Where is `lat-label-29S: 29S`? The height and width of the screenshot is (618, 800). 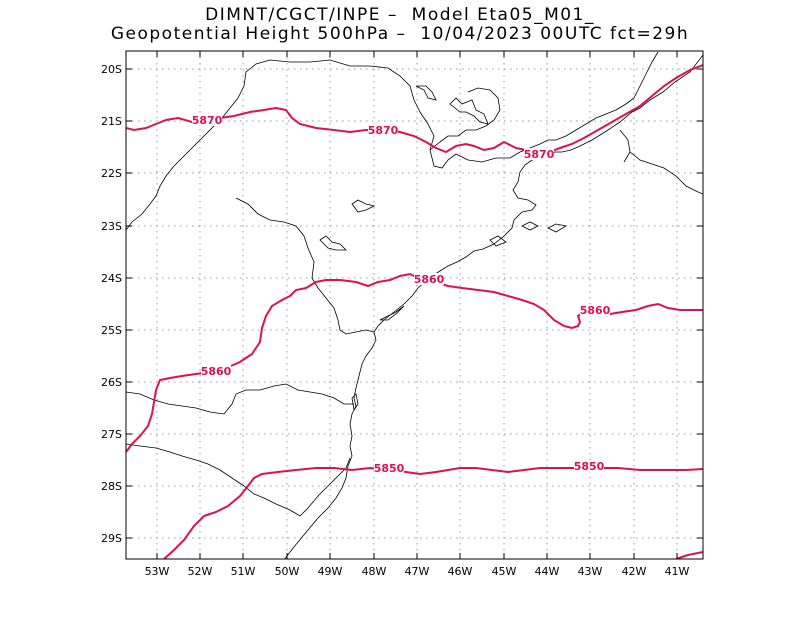
lat-label-29S: 29S is located at coordinates (111, 538).